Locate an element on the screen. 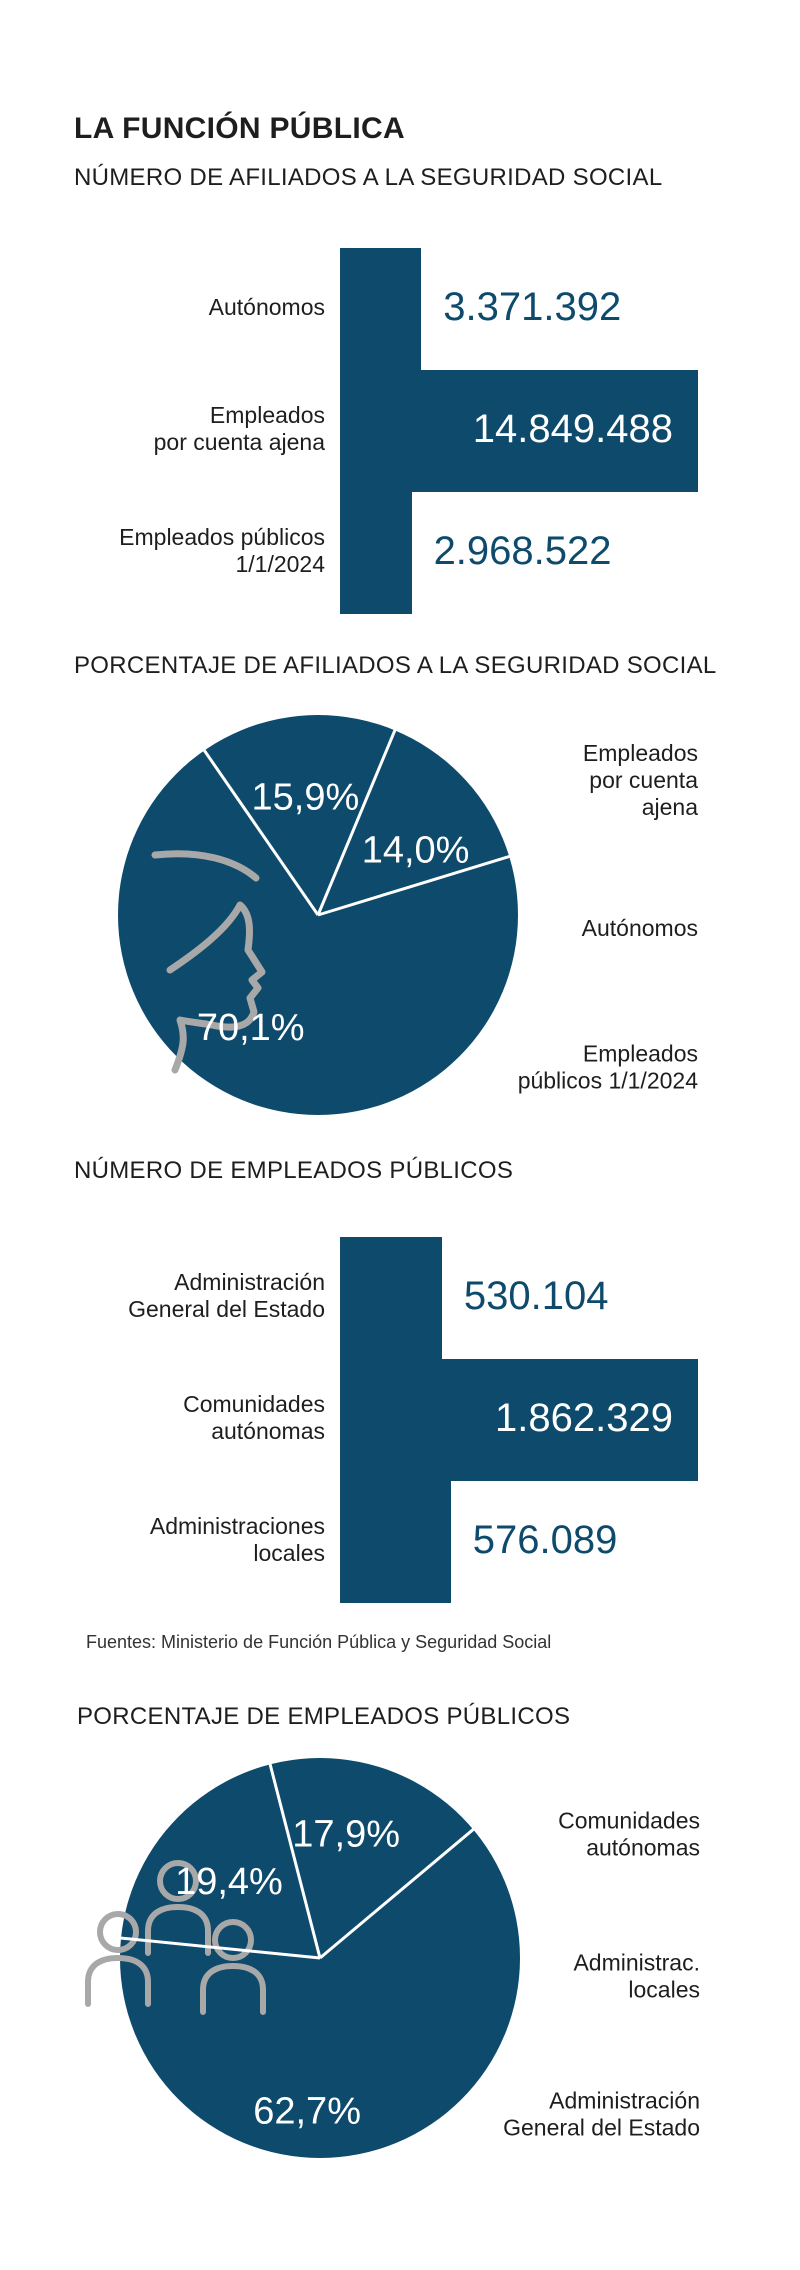 The height and width of the screenshot is (2270, 800). bar-category-label: Empleados públicos 1/1/2024 is located at coordinates (222, 550).